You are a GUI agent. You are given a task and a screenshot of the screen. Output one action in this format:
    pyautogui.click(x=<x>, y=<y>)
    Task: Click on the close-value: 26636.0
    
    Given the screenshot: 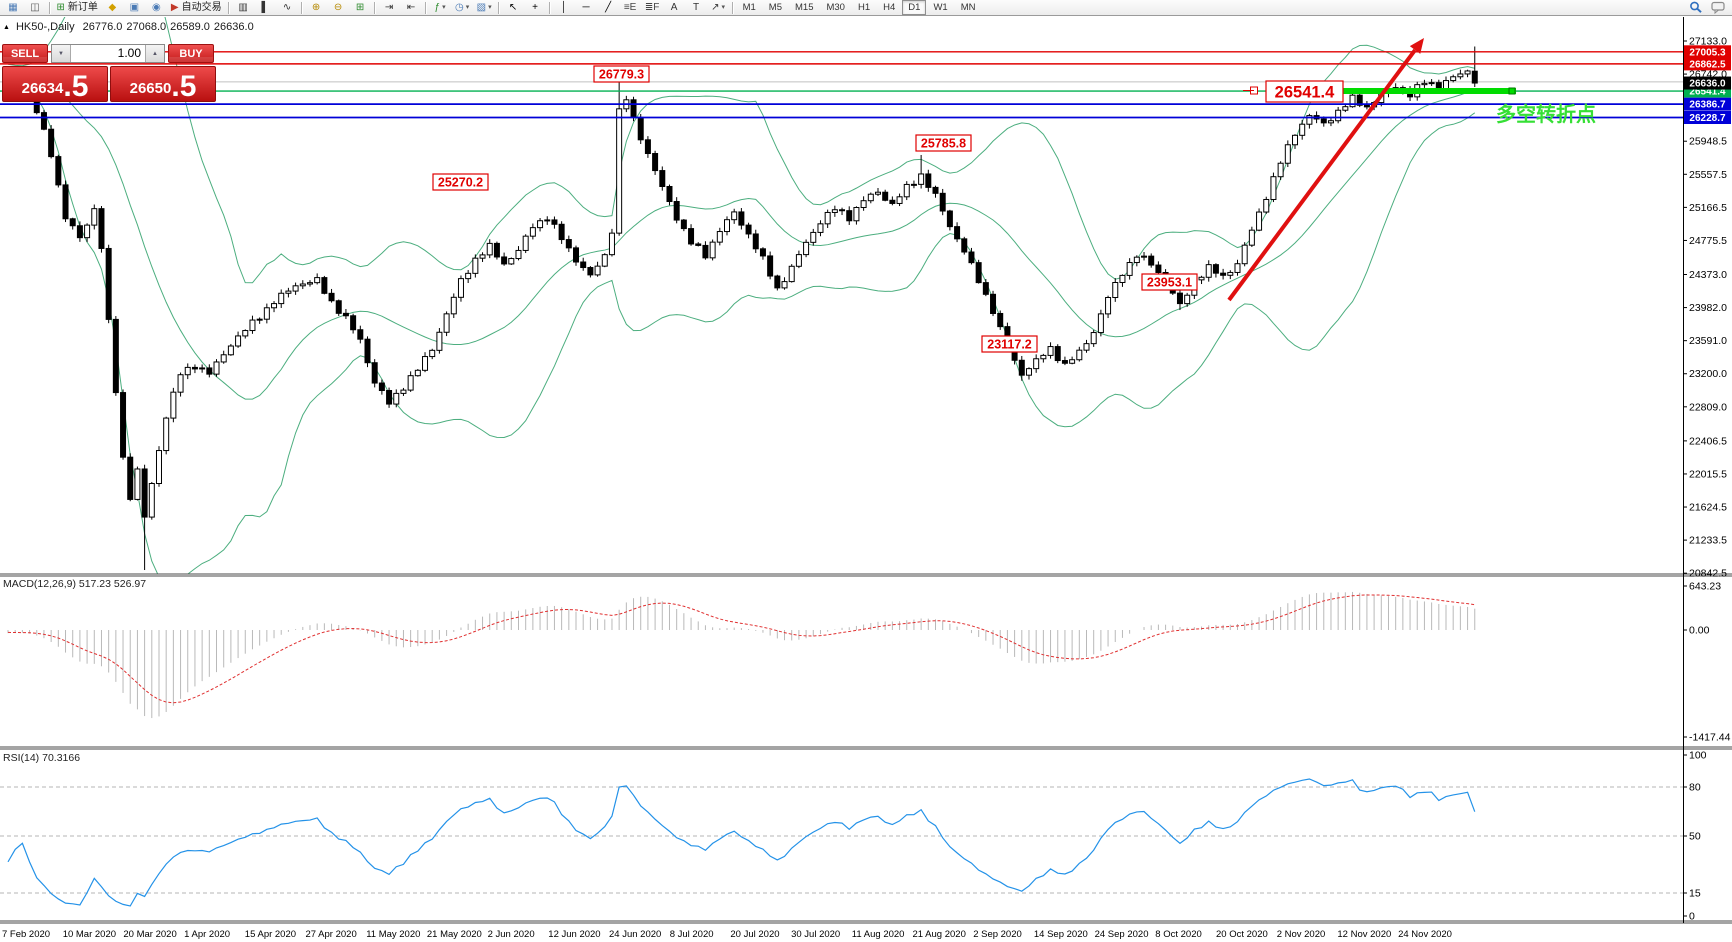 What is the action you would take?
    pyautogui.click(x=233, y=27)
    